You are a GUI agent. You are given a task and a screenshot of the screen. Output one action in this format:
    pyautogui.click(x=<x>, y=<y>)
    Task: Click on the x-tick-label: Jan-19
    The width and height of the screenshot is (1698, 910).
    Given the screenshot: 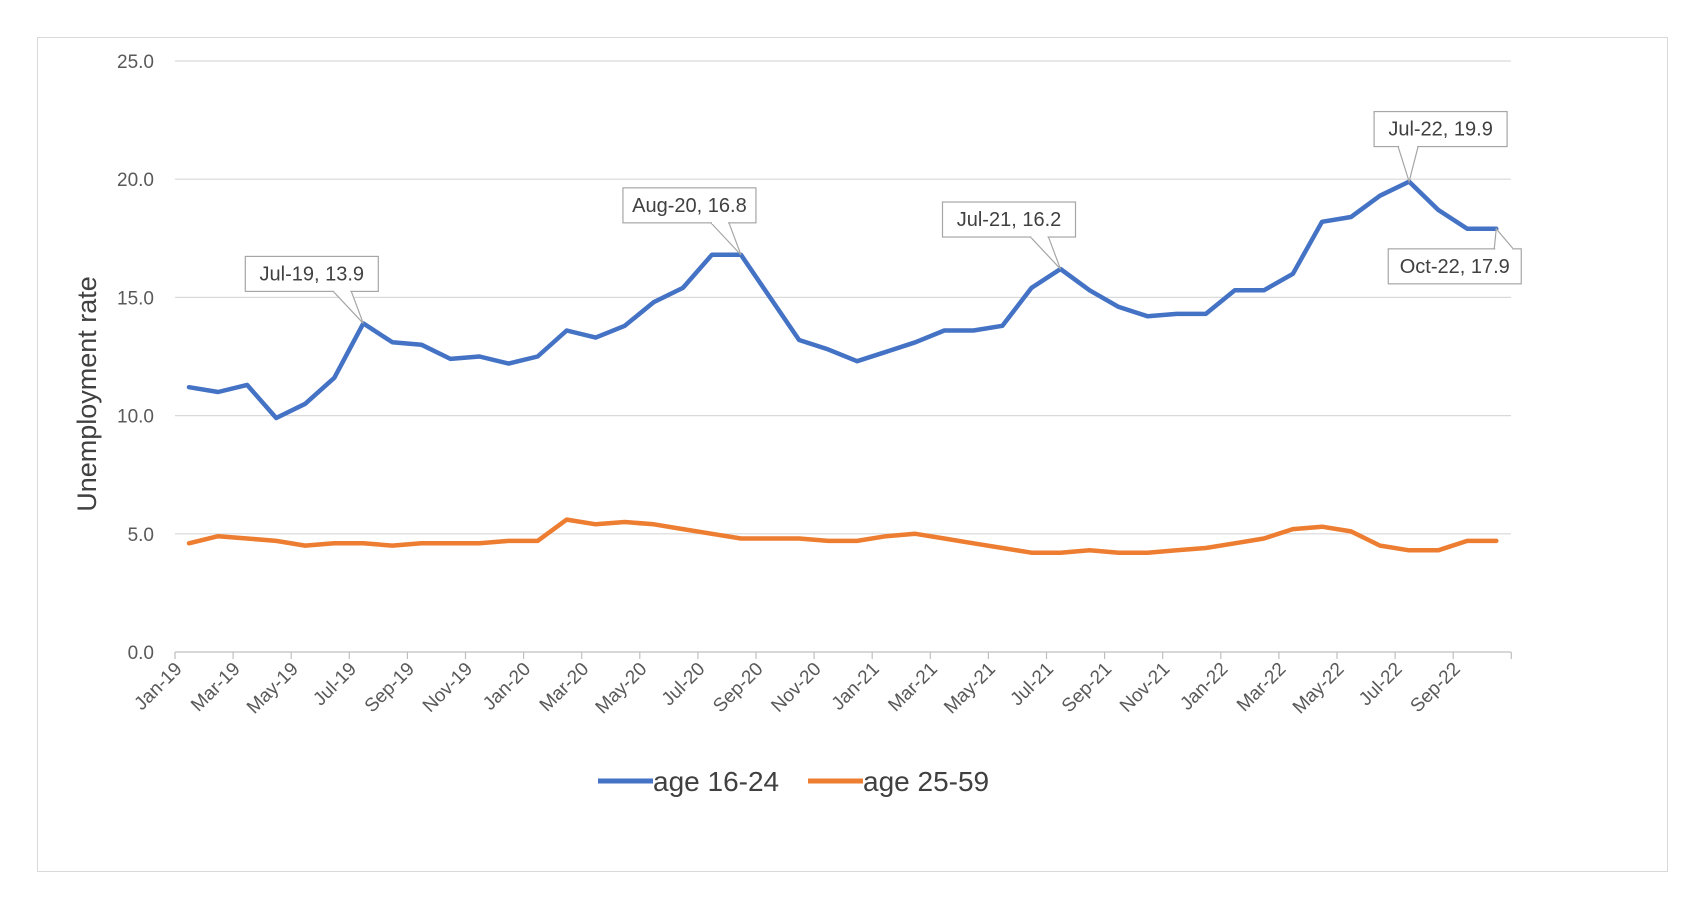 What is the action you would take?
    pyautogui.click(x=159, y=687)
    